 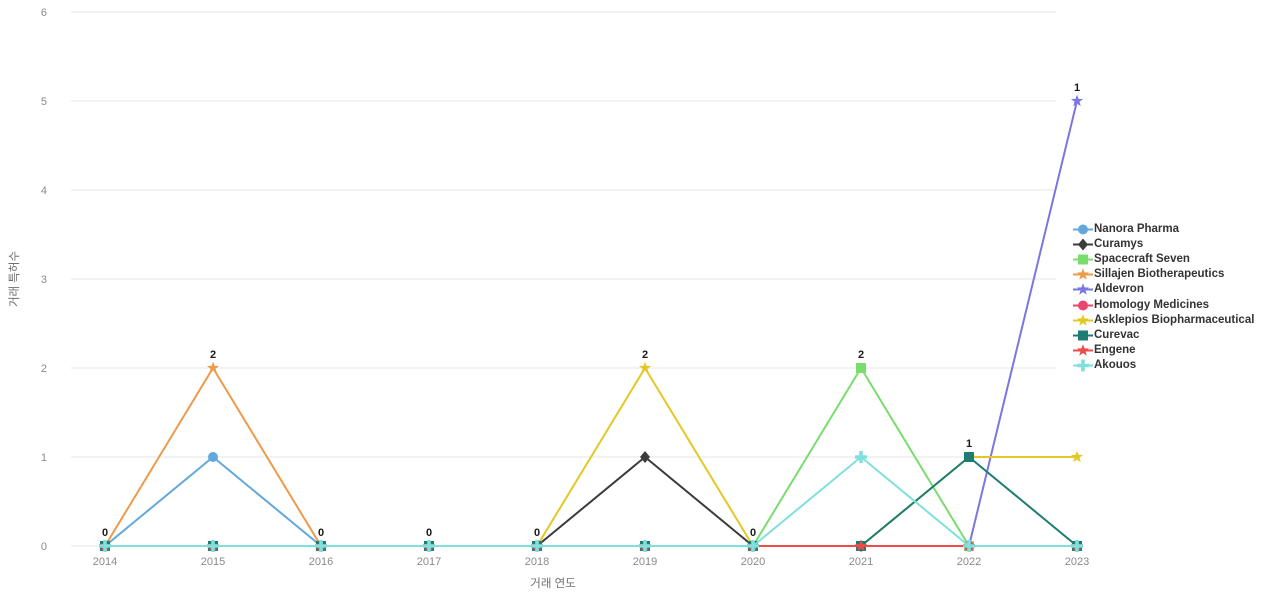 What do you see at coordinates (1175, 365) in the screenshot?
I see `legend-item: Akouos` at bounding box center [1175, 365].